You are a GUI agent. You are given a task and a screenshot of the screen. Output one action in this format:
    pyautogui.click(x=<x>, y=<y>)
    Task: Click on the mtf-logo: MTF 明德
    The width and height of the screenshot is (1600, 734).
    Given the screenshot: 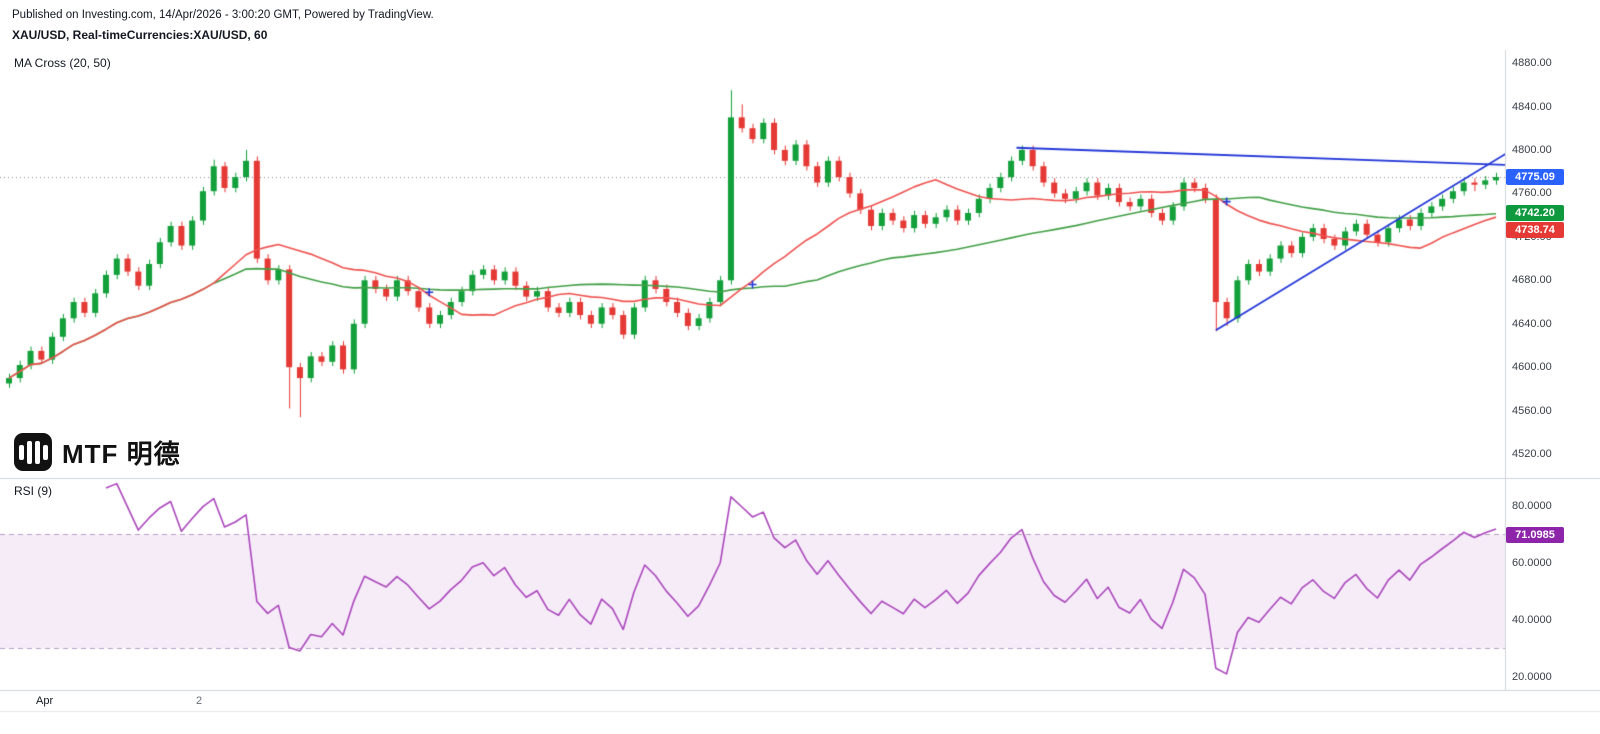 What is the action you would take?
    pyautogui.click(x=97, y=452)
    